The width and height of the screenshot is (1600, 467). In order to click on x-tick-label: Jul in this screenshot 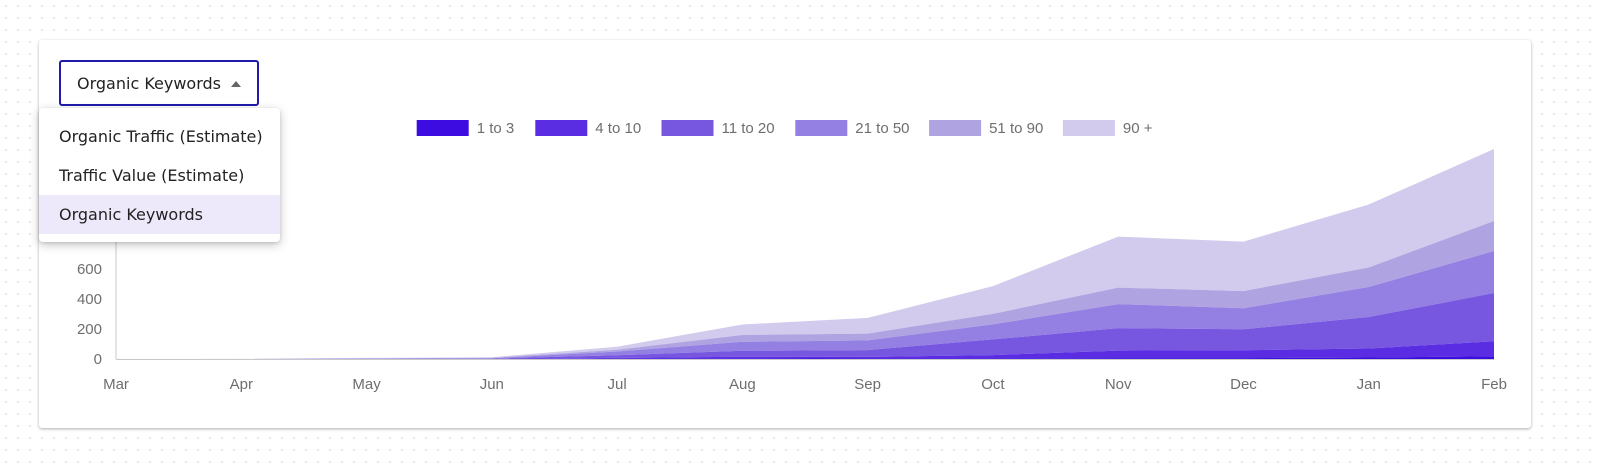, I will do `click(616, 384)`.